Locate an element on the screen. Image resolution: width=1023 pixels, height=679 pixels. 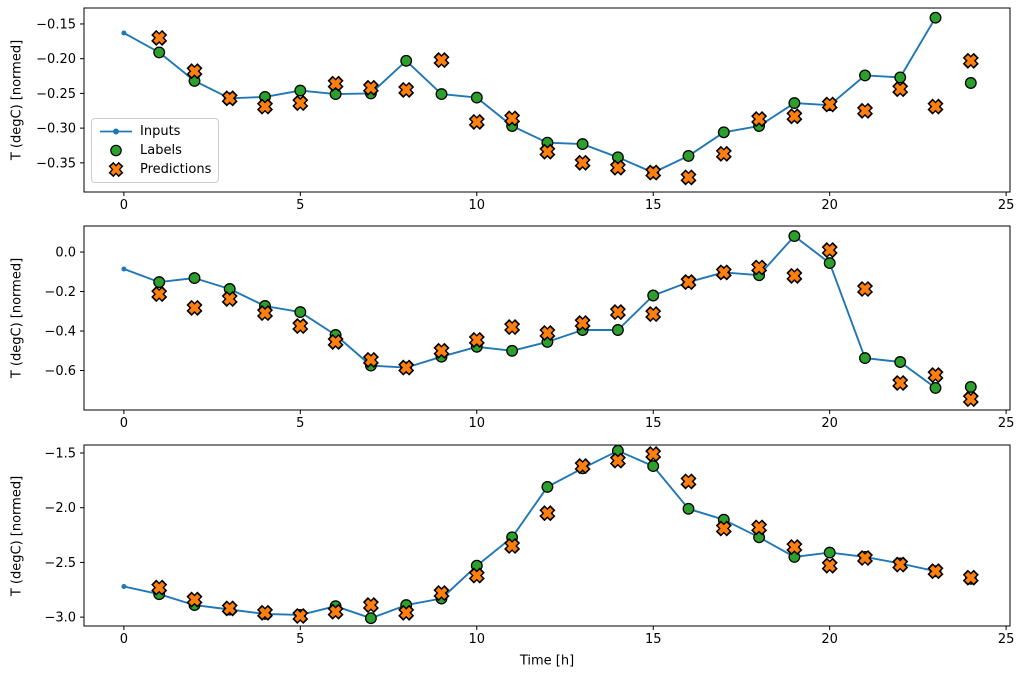
y-tick-label: −0.2 is located at coordinates (60, 292).